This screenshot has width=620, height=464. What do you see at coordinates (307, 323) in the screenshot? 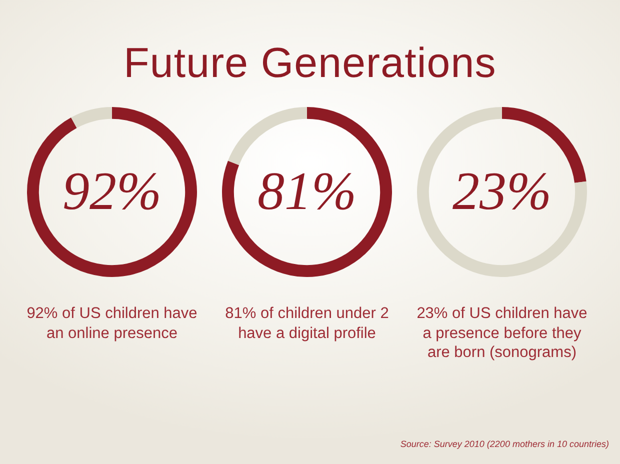
I see `text: 81% of children under 2 have a digital profile` at bounding box center [307, 323].